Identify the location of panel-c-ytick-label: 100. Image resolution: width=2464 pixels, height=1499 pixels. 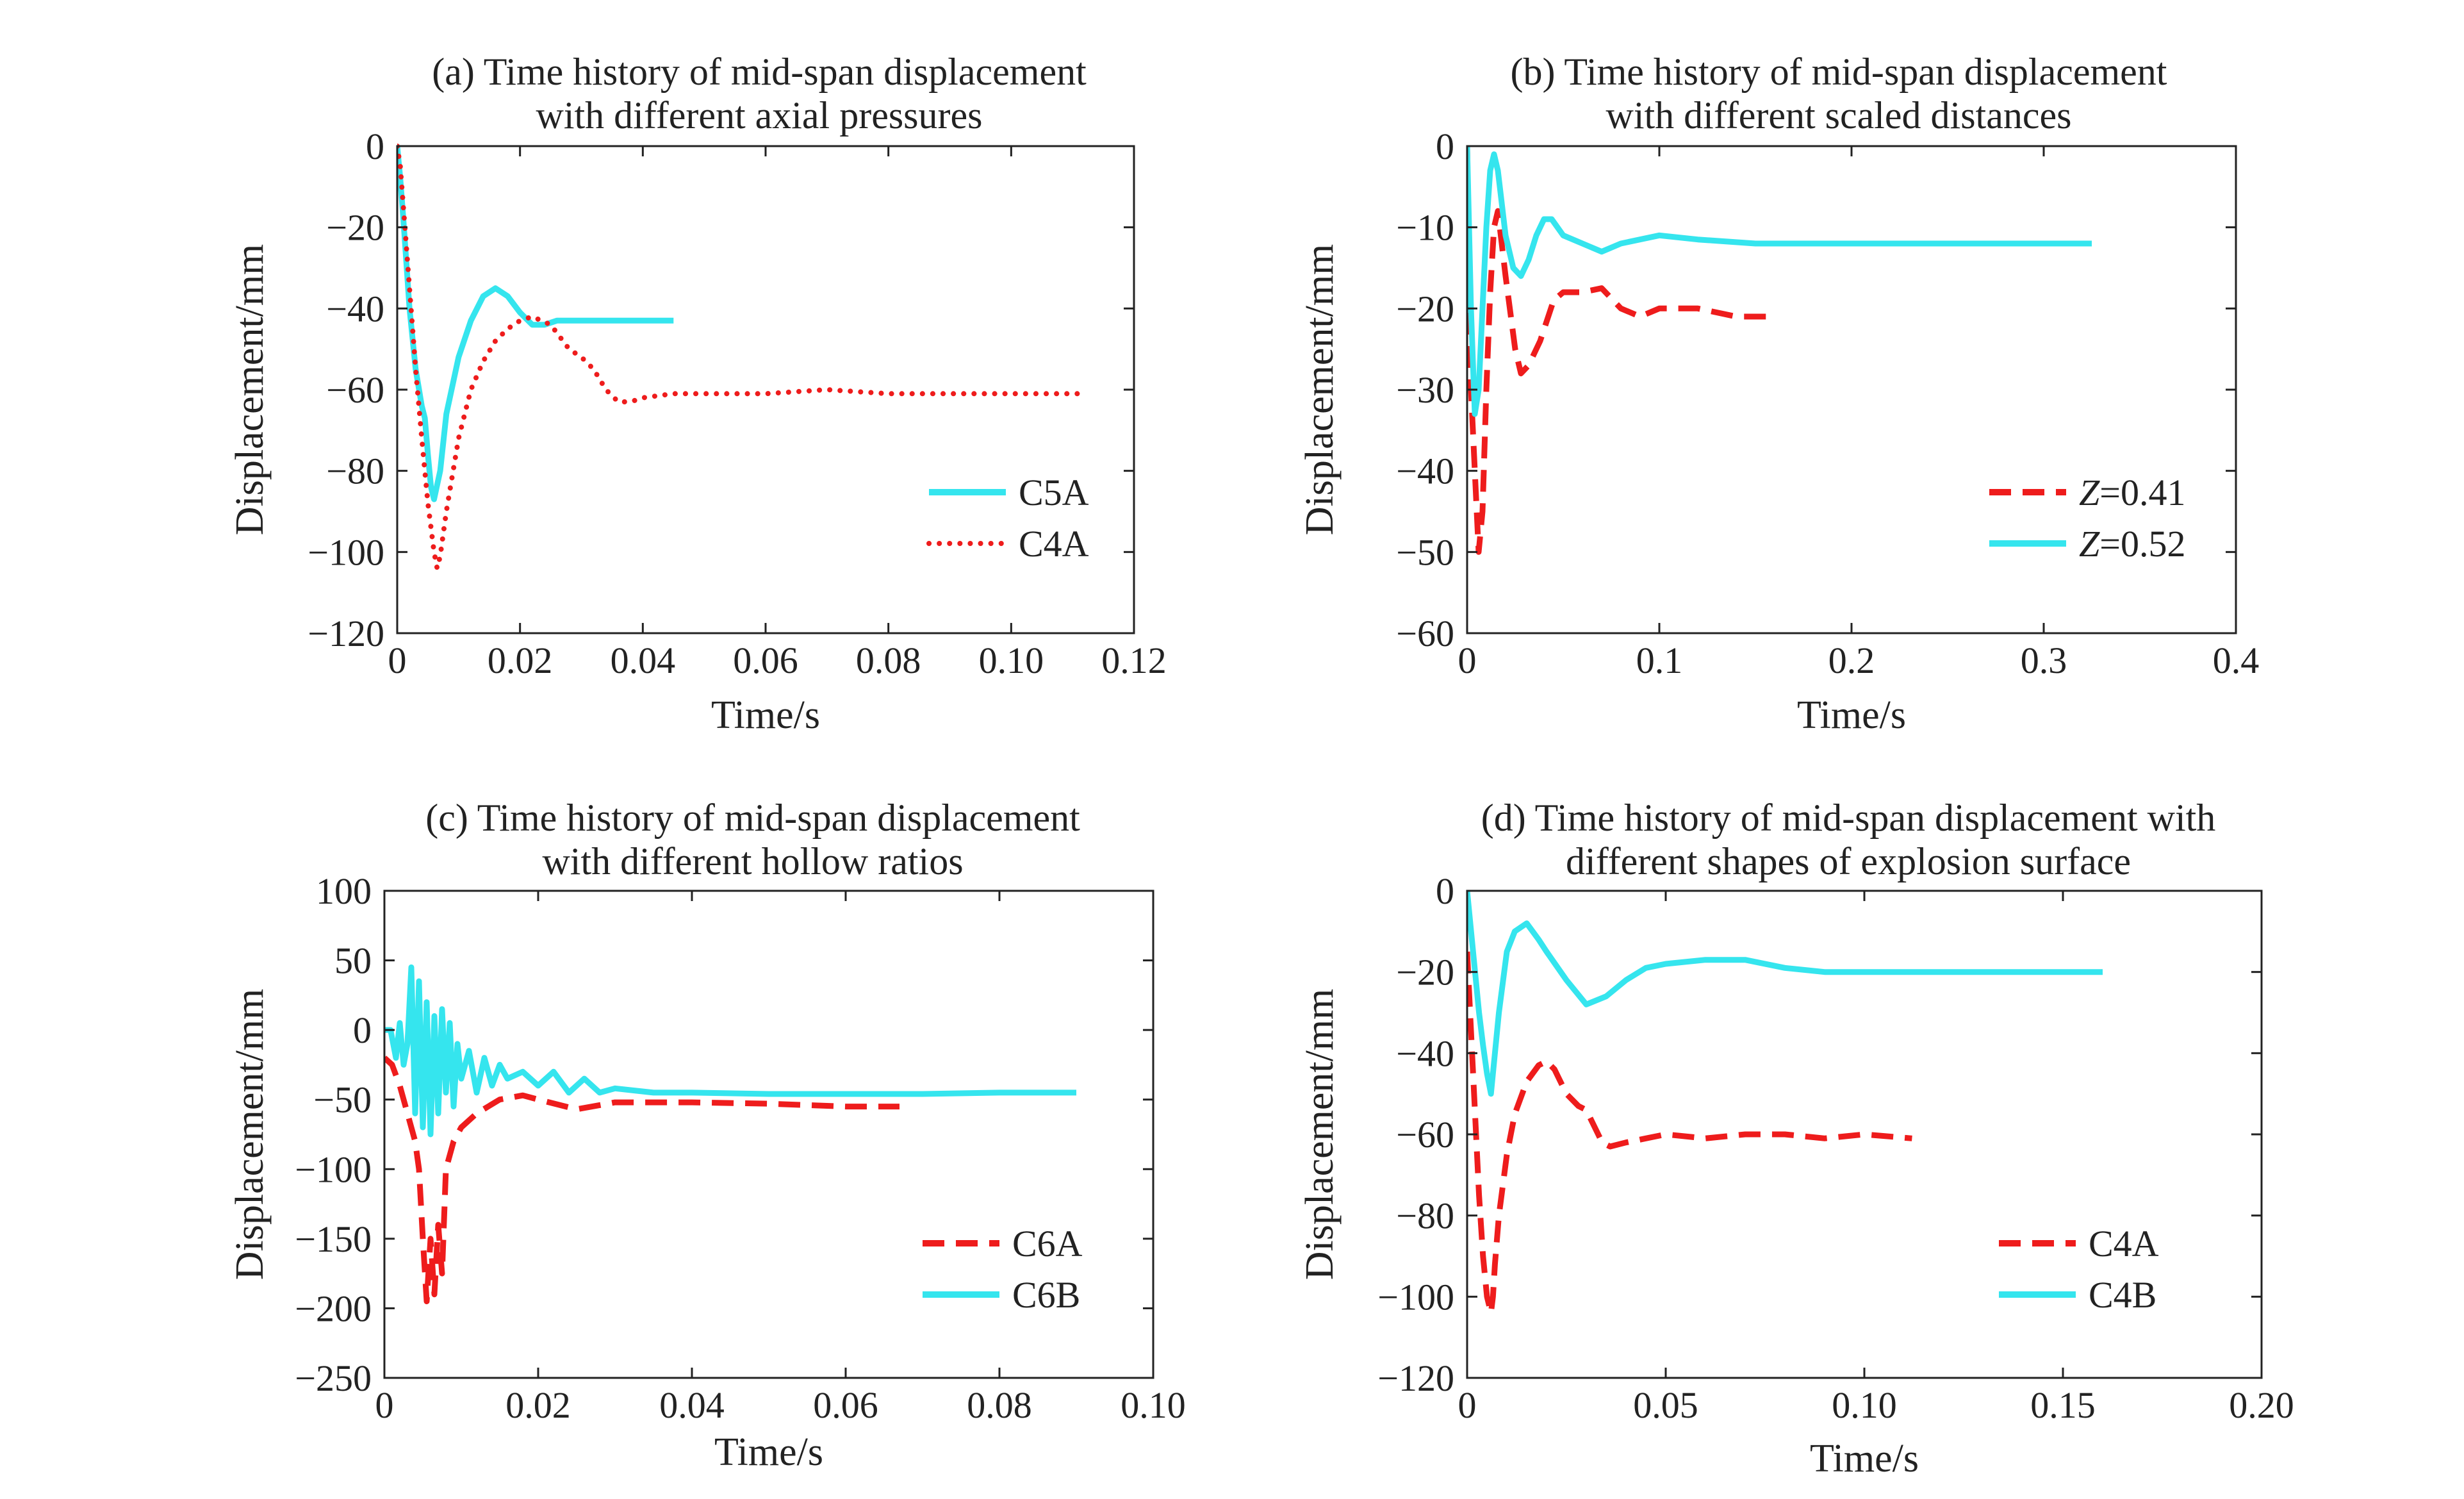
(344, 891).